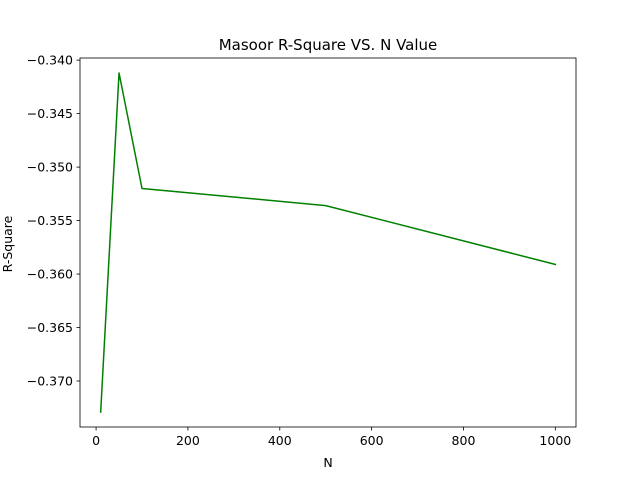 This screenshot has width=640, height=480. Describe the element at coordinates (328, 45) in the screenshot. I see `chart-title: Masoor R-Square VS. N Value` at that location.